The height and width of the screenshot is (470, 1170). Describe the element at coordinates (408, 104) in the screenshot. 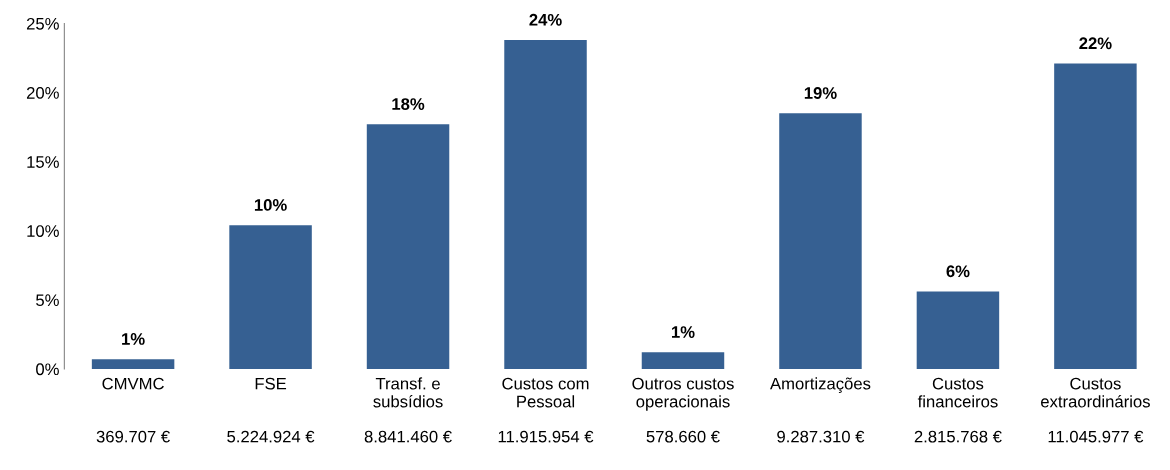

I see `data-label: 18%` at that location.